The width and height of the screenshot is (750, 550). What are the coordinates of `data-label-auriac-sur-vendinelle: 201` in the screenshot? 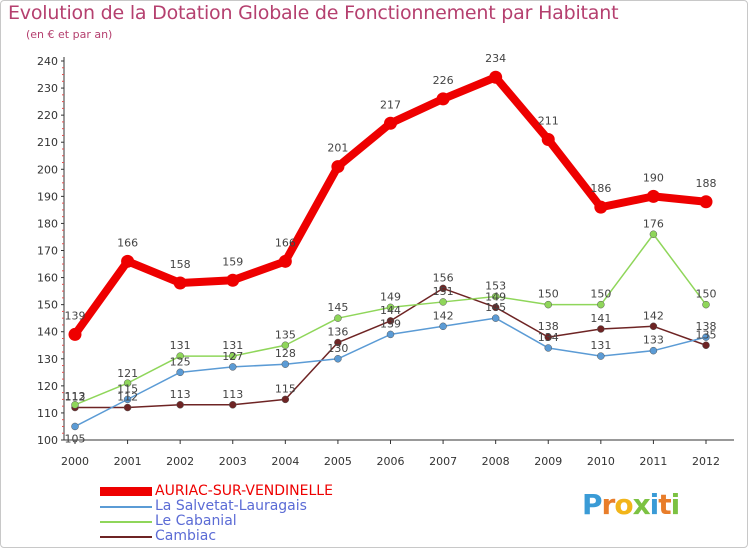 It's located at (337, 148).